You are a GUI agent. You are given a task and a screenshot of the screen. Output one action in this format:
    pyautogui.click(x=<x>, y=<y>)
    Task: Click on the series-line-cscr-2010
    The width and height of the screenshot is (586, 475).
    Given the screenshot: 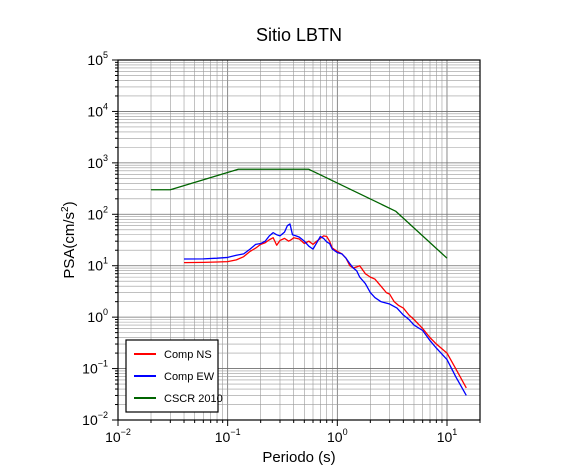 What is the action you would take?
    pyautogui.click(x=299, y=213)
    